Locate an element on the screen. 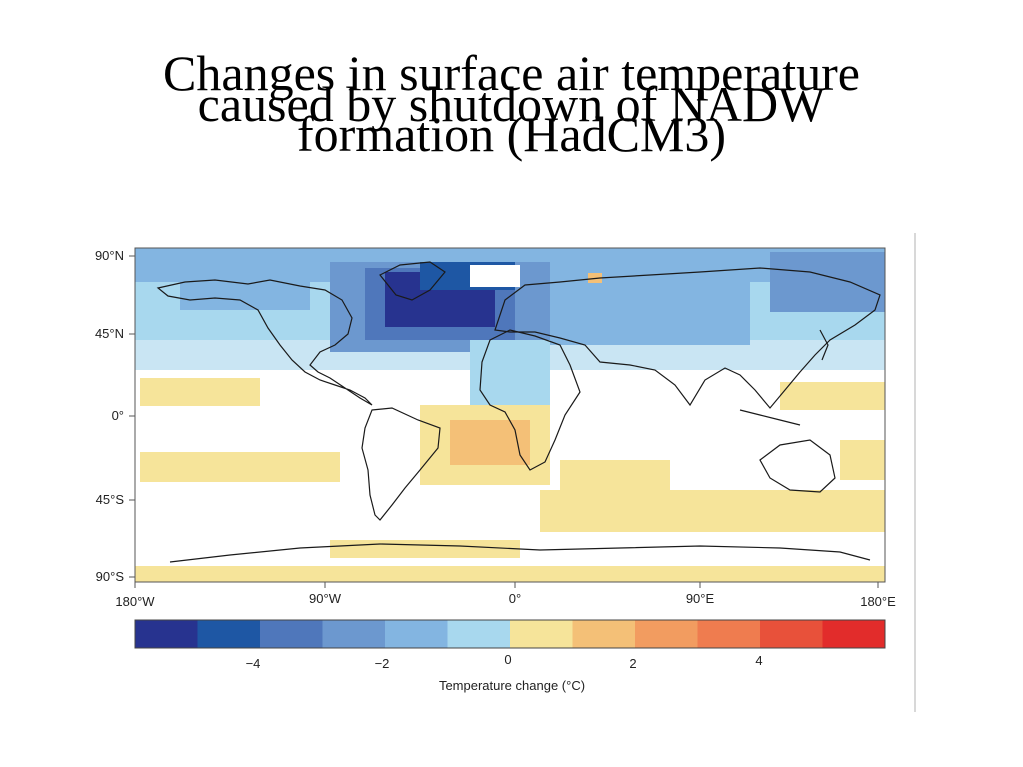 This screenshot has width=1023, height=767. indonesia-coast is located at coordinates (770, 417).